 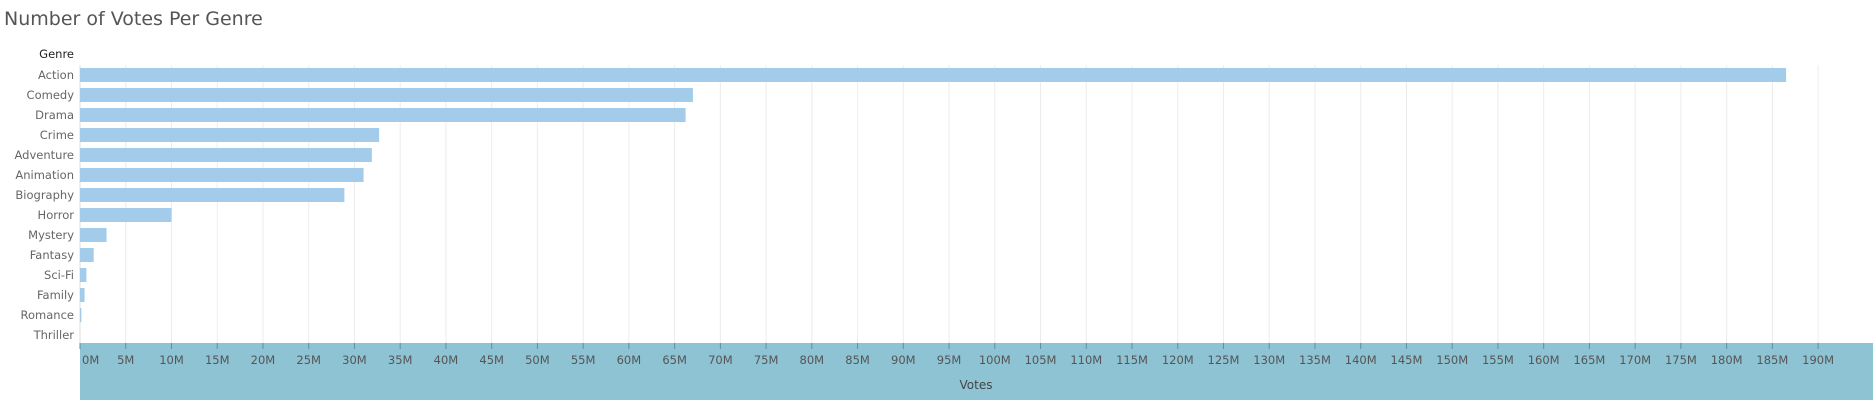 I want to click on x-tick-label: 60M, so click(x=629, y=360).